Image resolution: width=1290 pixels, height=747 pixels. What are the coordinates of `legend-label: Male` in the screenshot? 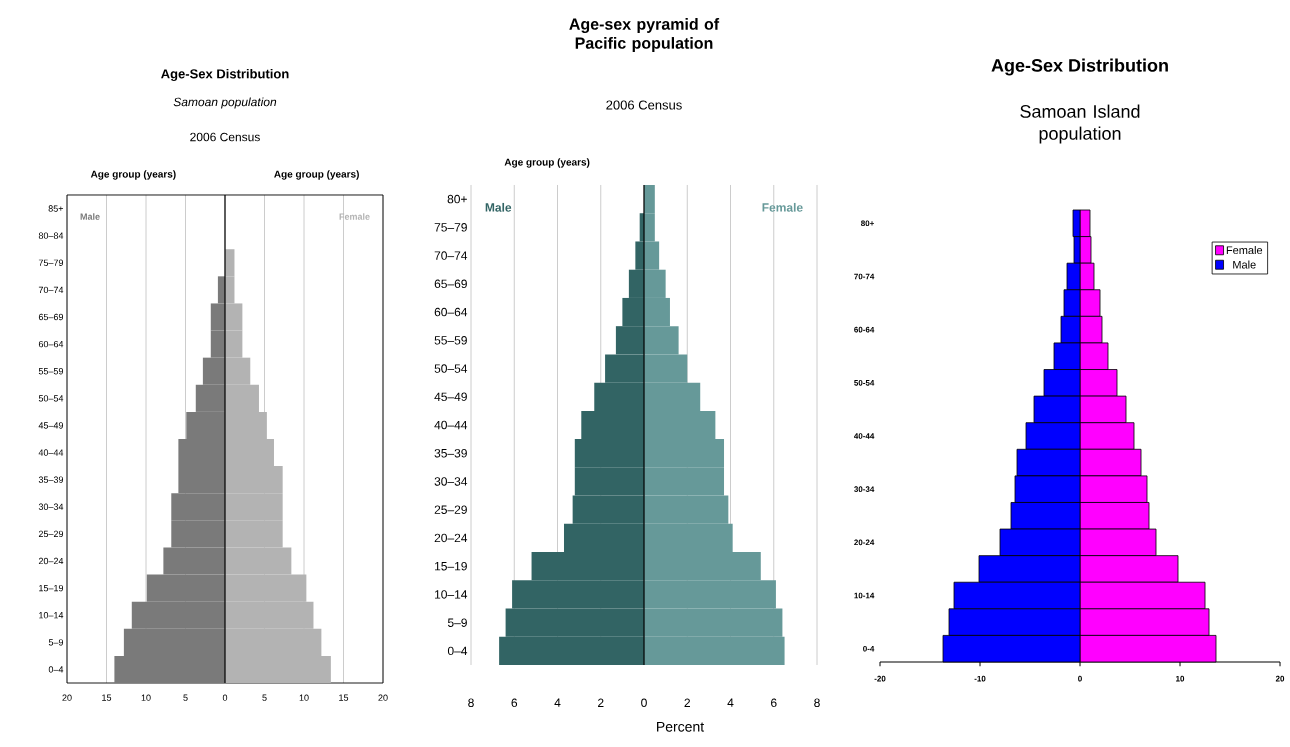 It's located at (1244, 264).